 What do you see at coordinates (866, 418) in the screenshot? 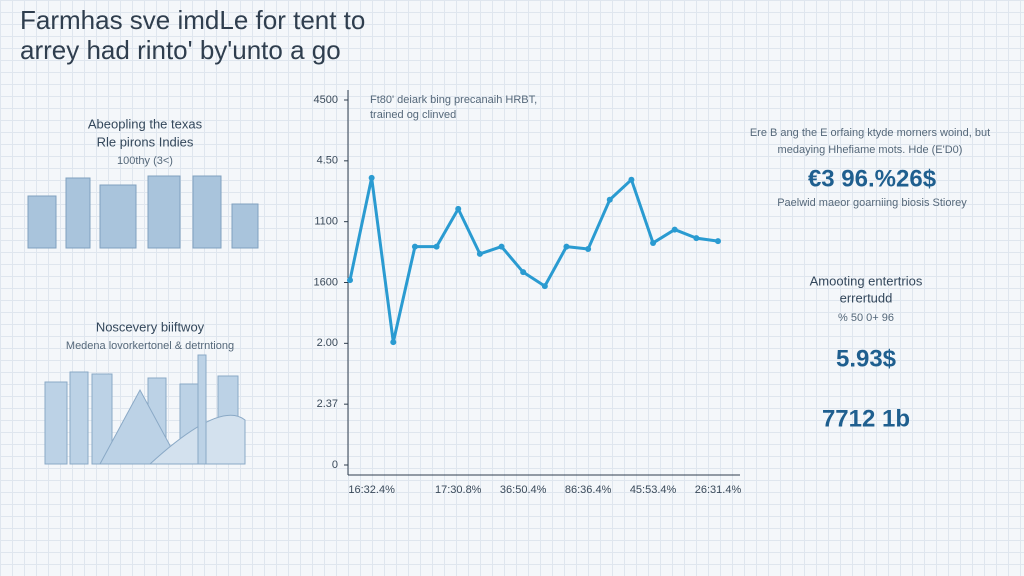
I see `stat: 7712 1b` at bounding box center [866, 418].